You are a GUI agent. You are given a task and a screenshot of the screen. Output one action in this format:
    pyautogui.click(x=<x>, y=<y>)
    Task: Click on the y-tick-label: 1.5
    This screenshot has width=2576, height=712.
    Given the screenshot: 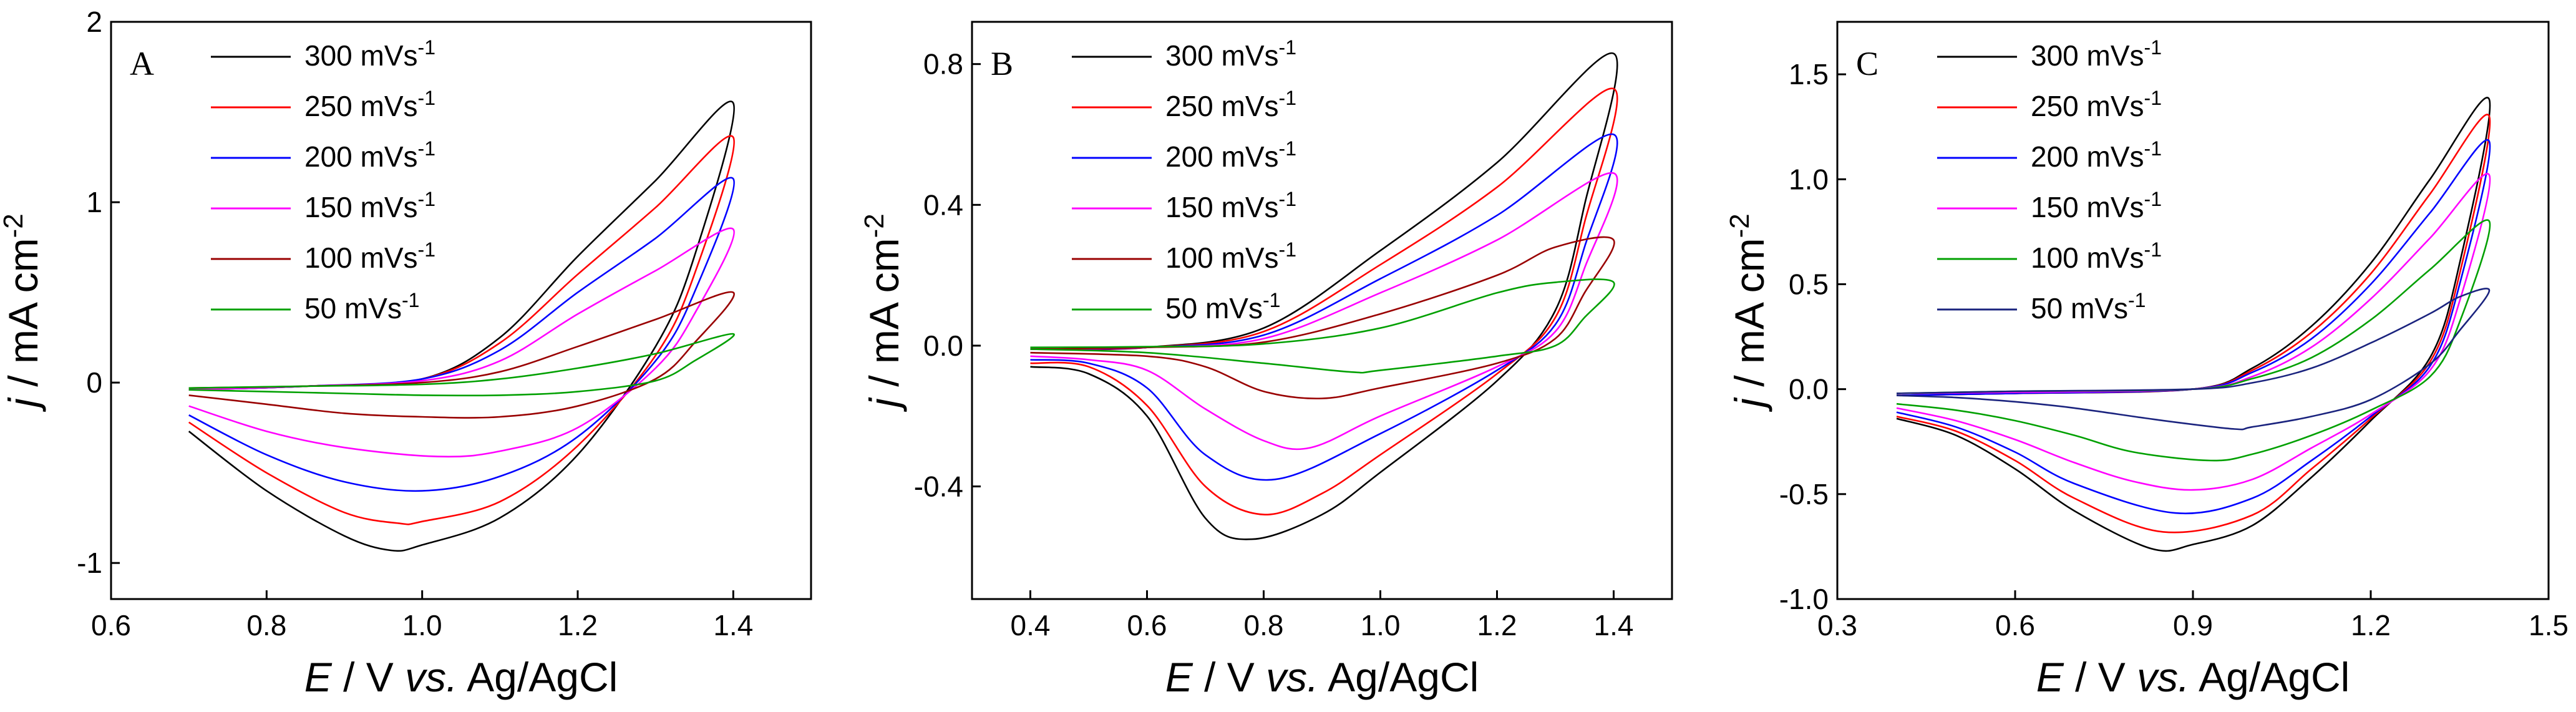 What is the action you would take?
    pyautogui.click(x=1809, y=74)
    